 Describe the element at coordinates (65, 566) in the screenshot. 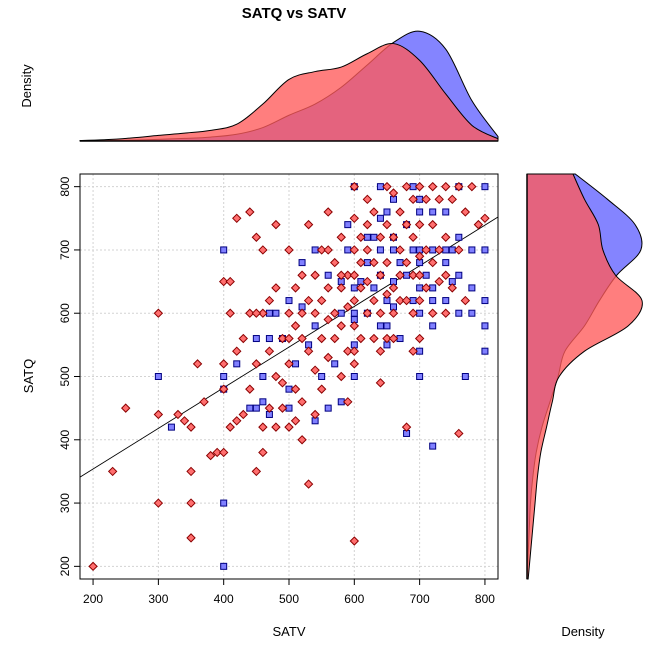

I see `y-tick-label: 200` at that location.